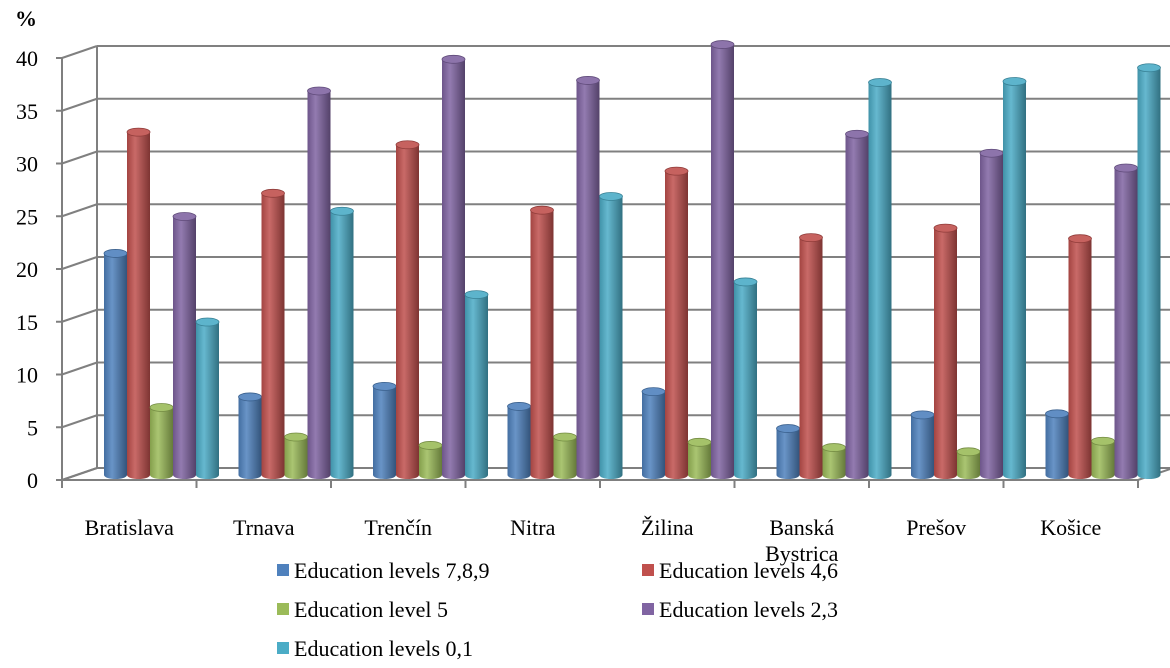 The image size is (1170, 668). What do you see at coordinates (27, 216) in the screenshot?
I see `y-tick-label: 25` at bounding box center [27, 216].